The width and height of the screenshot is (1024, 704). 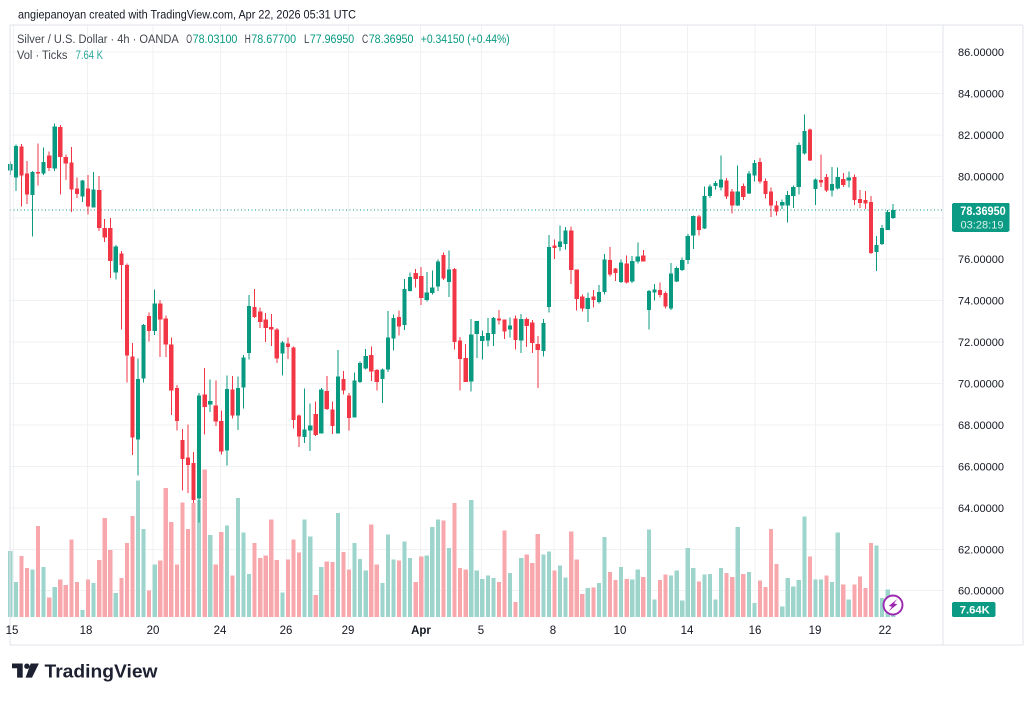 I want to click on svg-text: 16, so click(x=755, y=631).